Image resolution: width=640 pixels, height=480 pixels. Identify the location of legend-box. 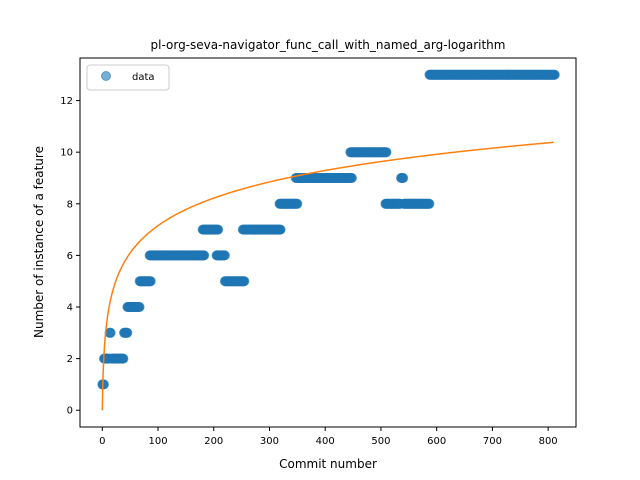
(128, 77).